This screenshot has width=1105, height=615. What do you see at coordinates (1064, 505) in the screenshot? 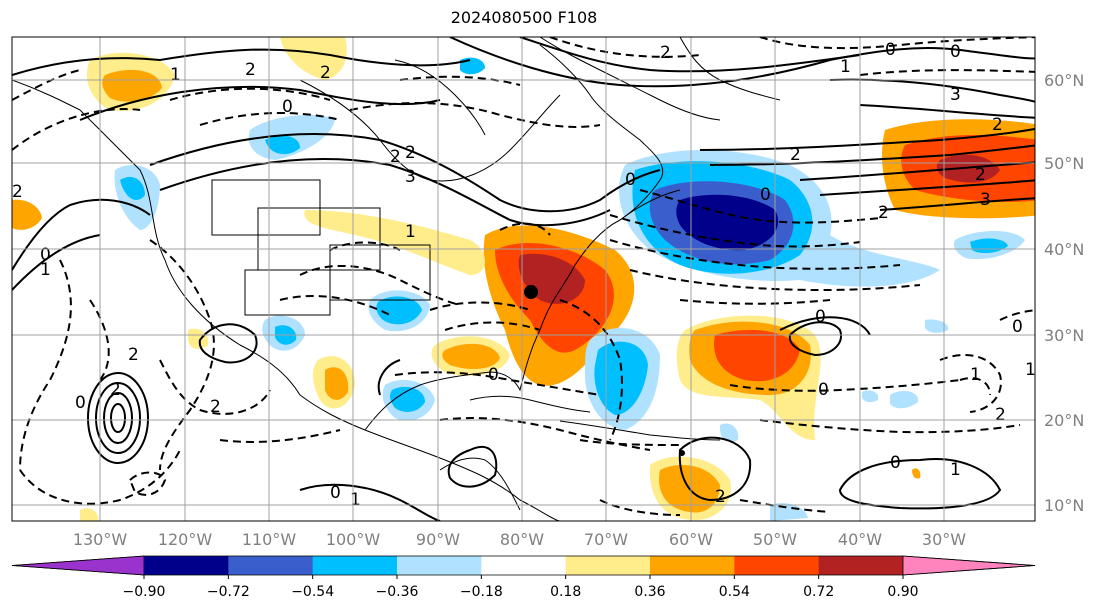
I see `lat-label: 10°N` at bounding box center [1064, 505].